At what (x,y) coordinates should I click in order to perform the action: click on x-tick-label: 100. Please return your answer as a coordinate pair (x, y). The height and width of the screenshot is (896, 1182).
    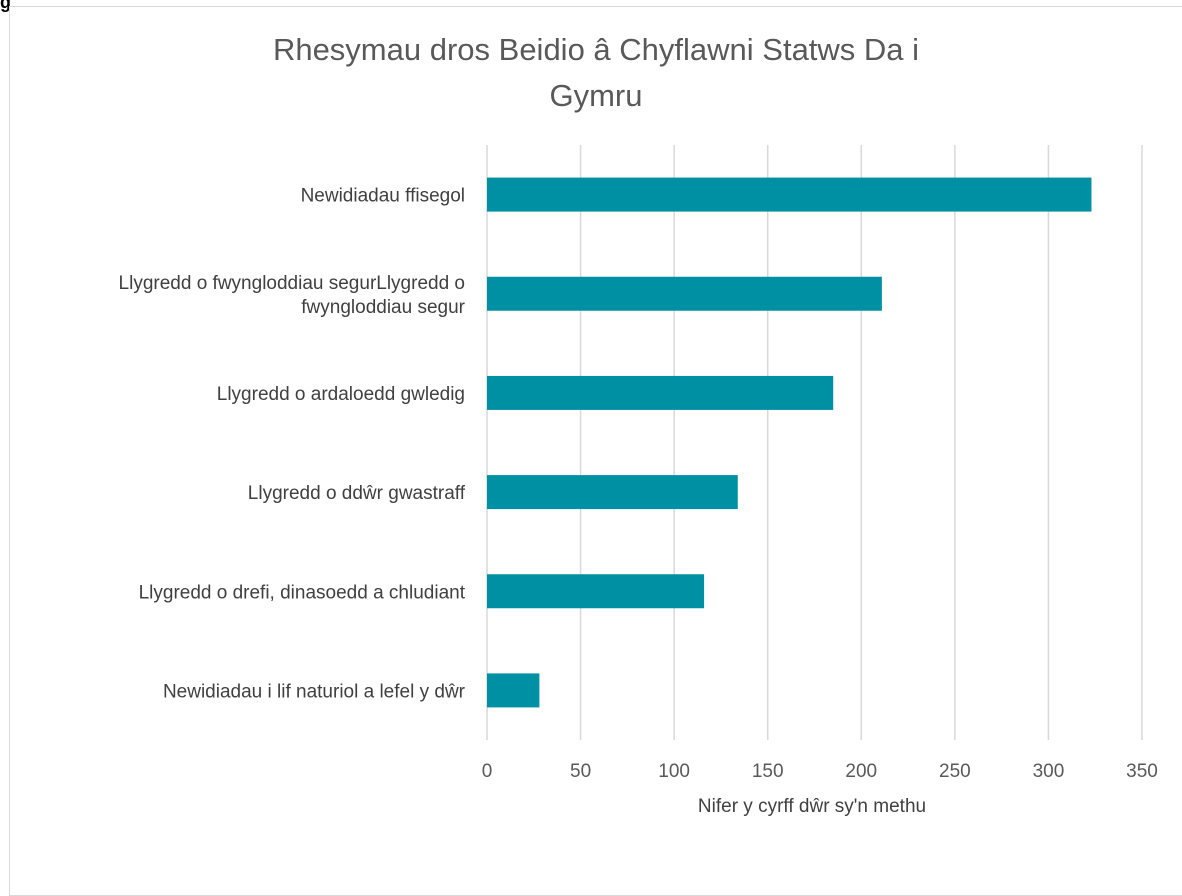
    Looking at the image, I should click on (674, 771).